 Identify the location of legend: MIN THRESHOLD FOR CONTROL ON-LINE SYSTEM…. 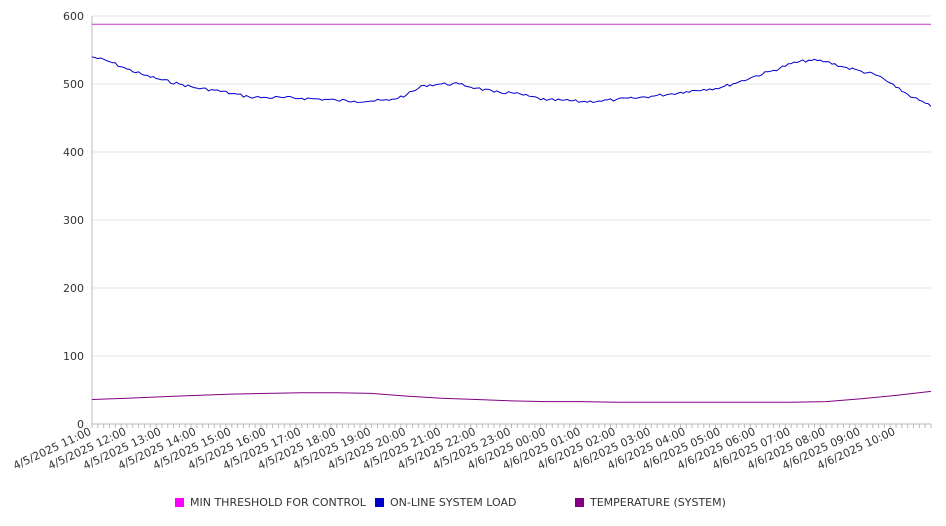
(473, 506).